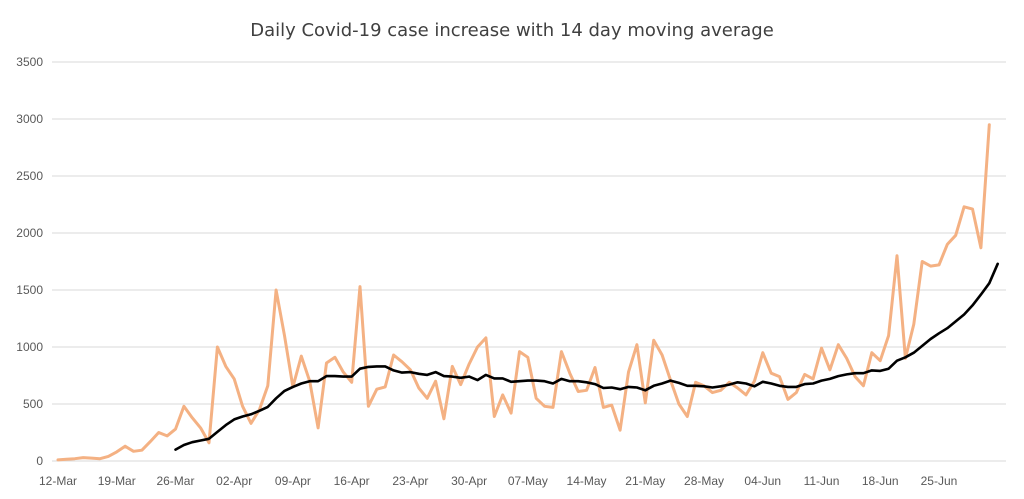  What do you see at coordinates (39, 461) in the screenshot?
I see `y-tick-label: 0` at bounding box center [39, 461].